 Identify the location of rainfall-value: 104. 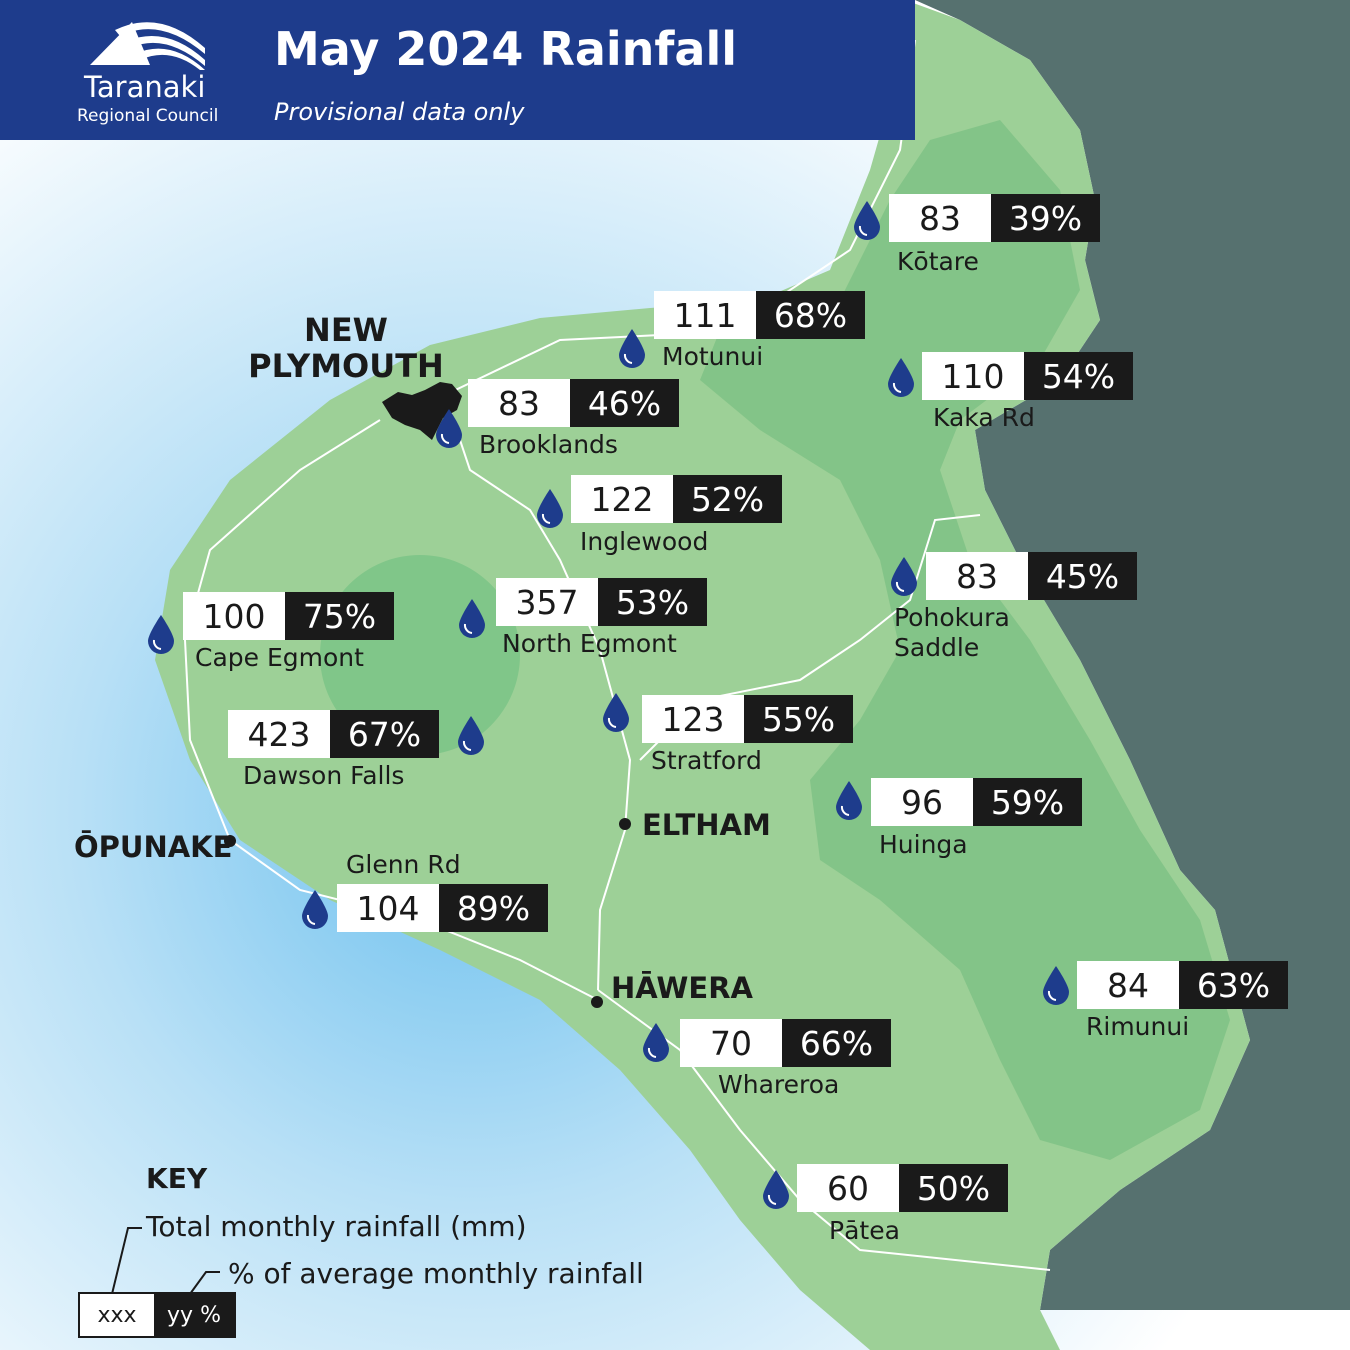
(388, 908).